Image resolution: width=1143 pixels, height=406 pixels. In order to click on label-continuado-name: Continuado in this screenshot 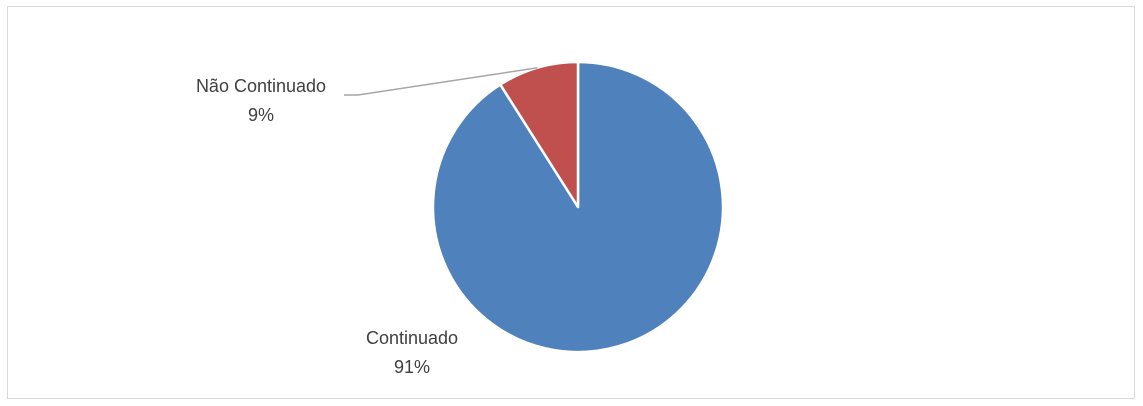, I will do `click(412, 338)`.